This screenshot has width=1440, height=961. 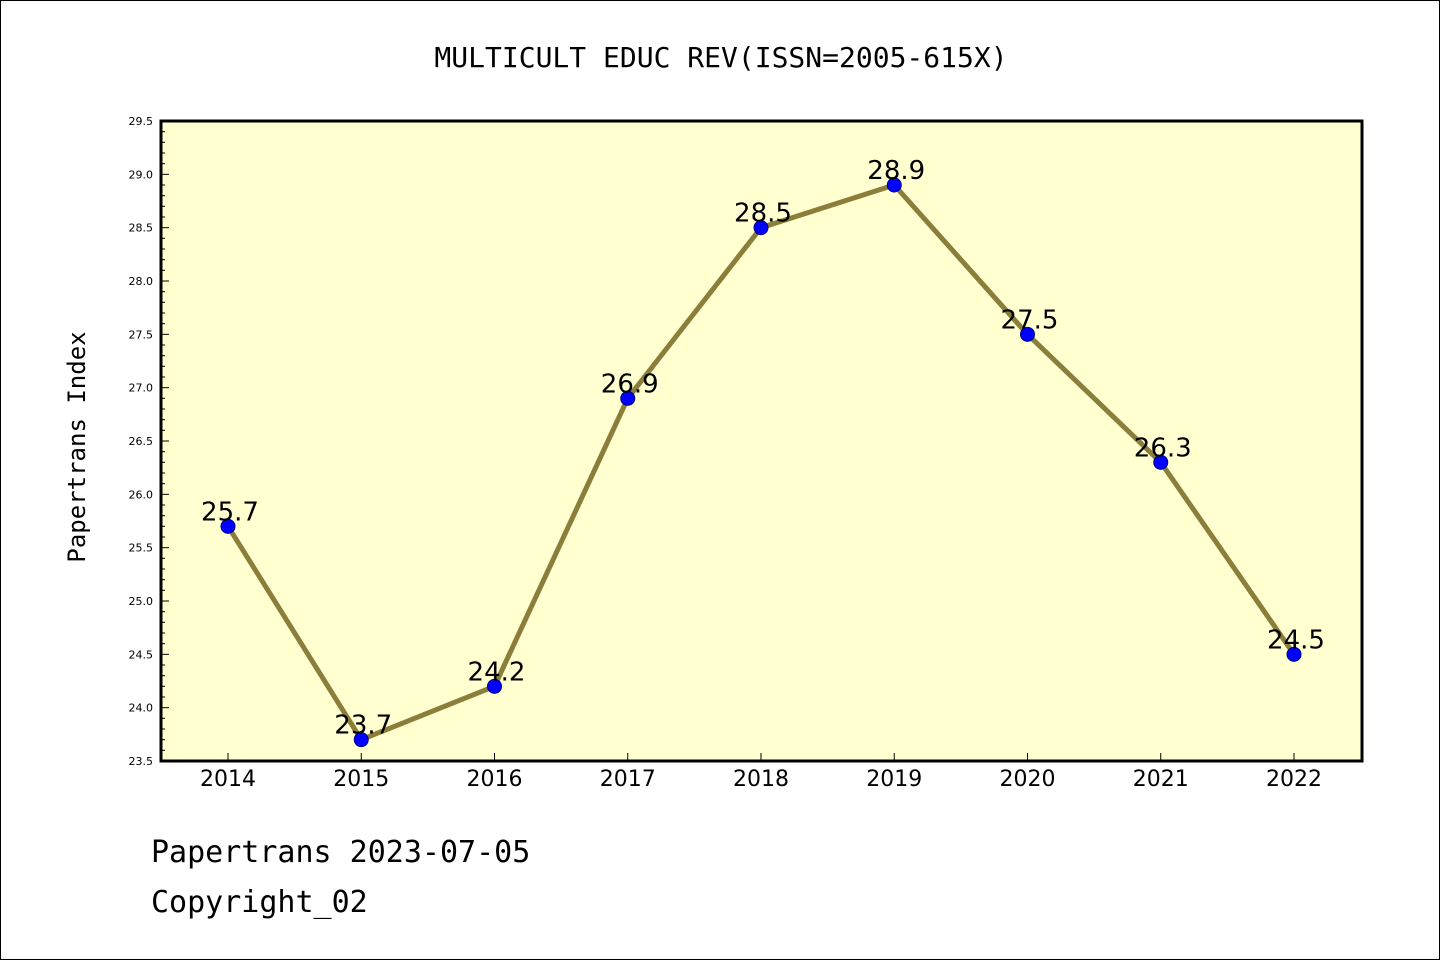 I want to click on x-tick-label: 2015, so click(x=361, y=779).